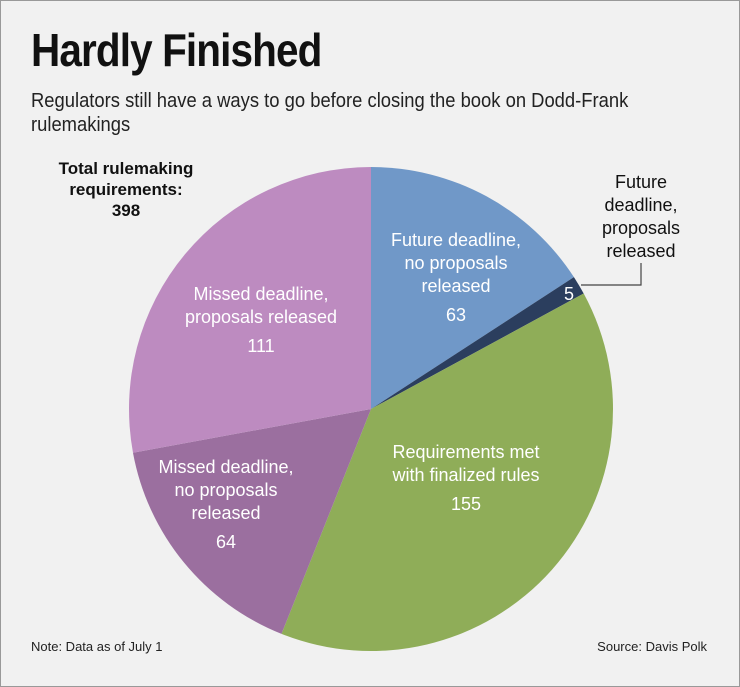  Describe the element at coordinates (176, 50) in the screenshot. I see `chart-title: Hardly Finished` at that location.